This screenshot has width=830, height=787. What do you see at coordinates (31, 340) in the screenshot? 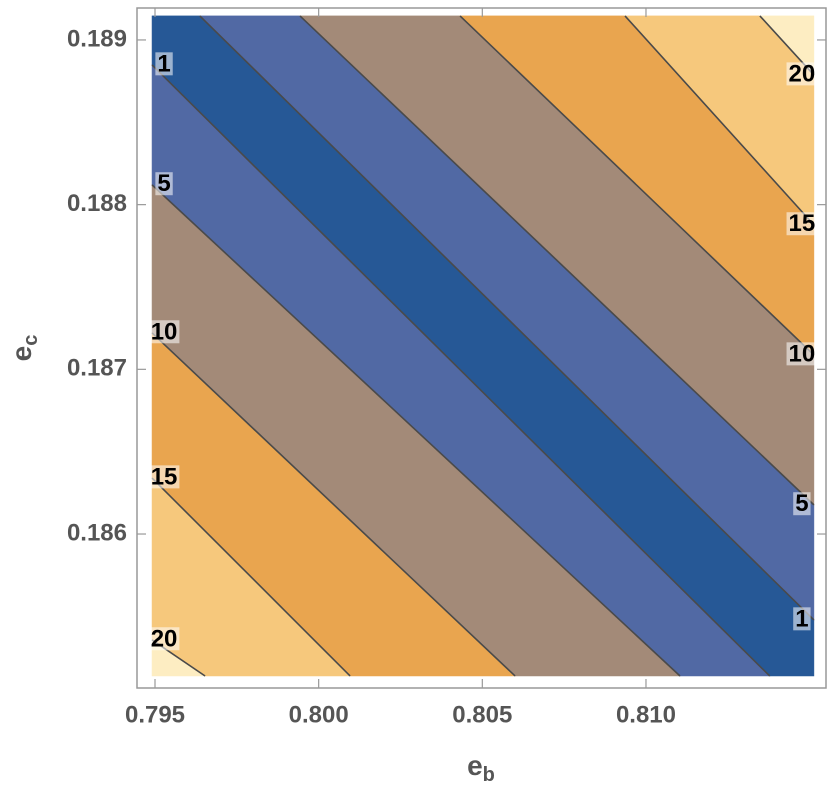
I see `y-axis-label-sub: c` at bounding box center [31, 340].